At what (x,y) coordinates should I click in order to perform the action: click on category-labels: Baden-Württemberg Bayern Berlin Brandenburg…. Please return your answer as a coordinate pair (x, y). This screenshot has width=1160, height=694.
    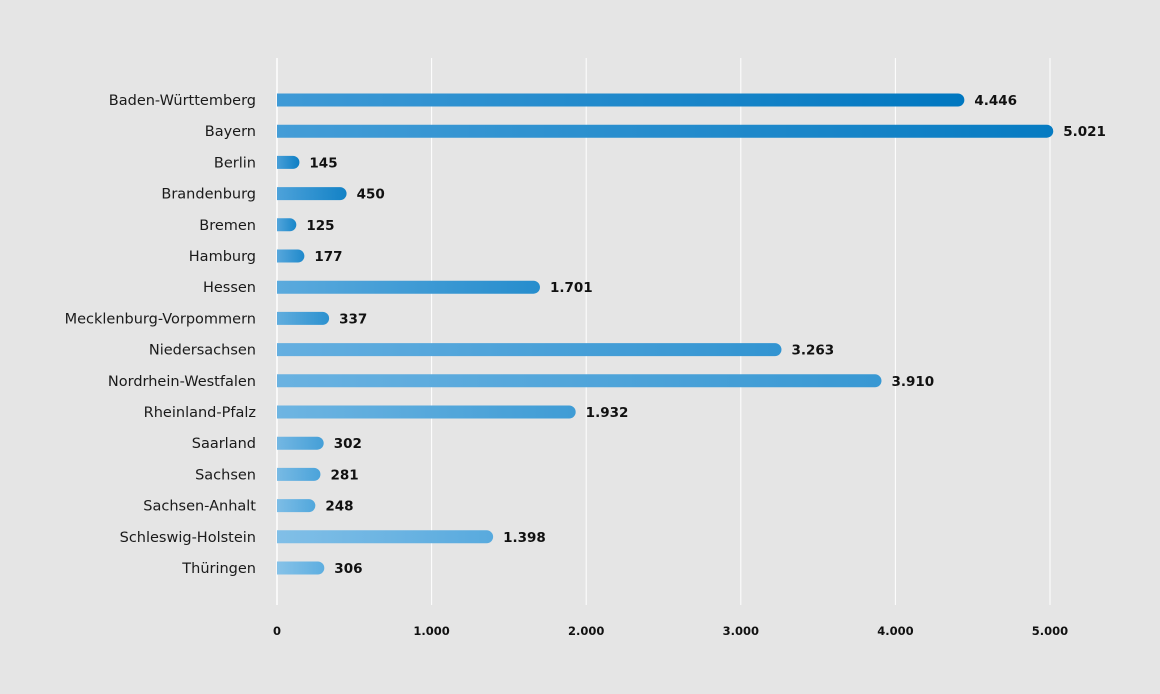
    Looking at the image, I should click on (161, 335).